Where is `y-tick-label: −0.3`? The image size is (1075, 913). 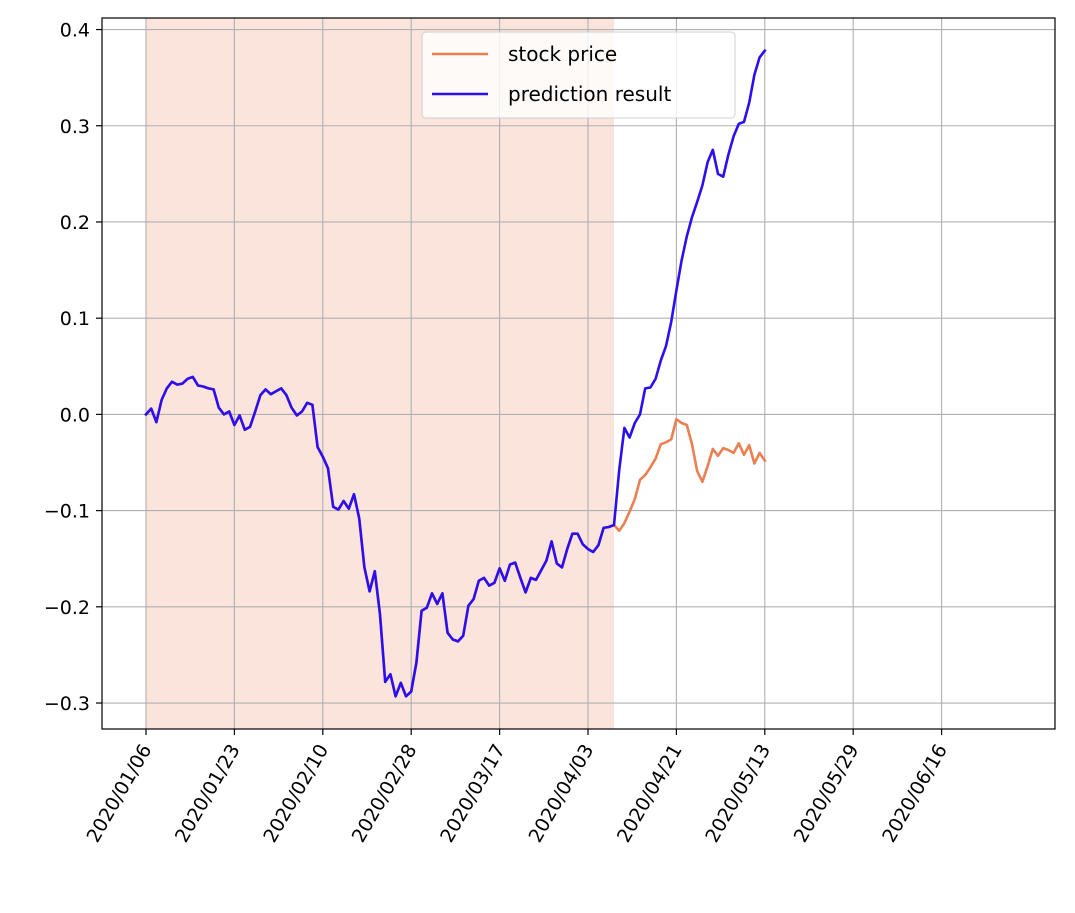 y-tick-label: −0.3 is located at coordinates (67, 704).